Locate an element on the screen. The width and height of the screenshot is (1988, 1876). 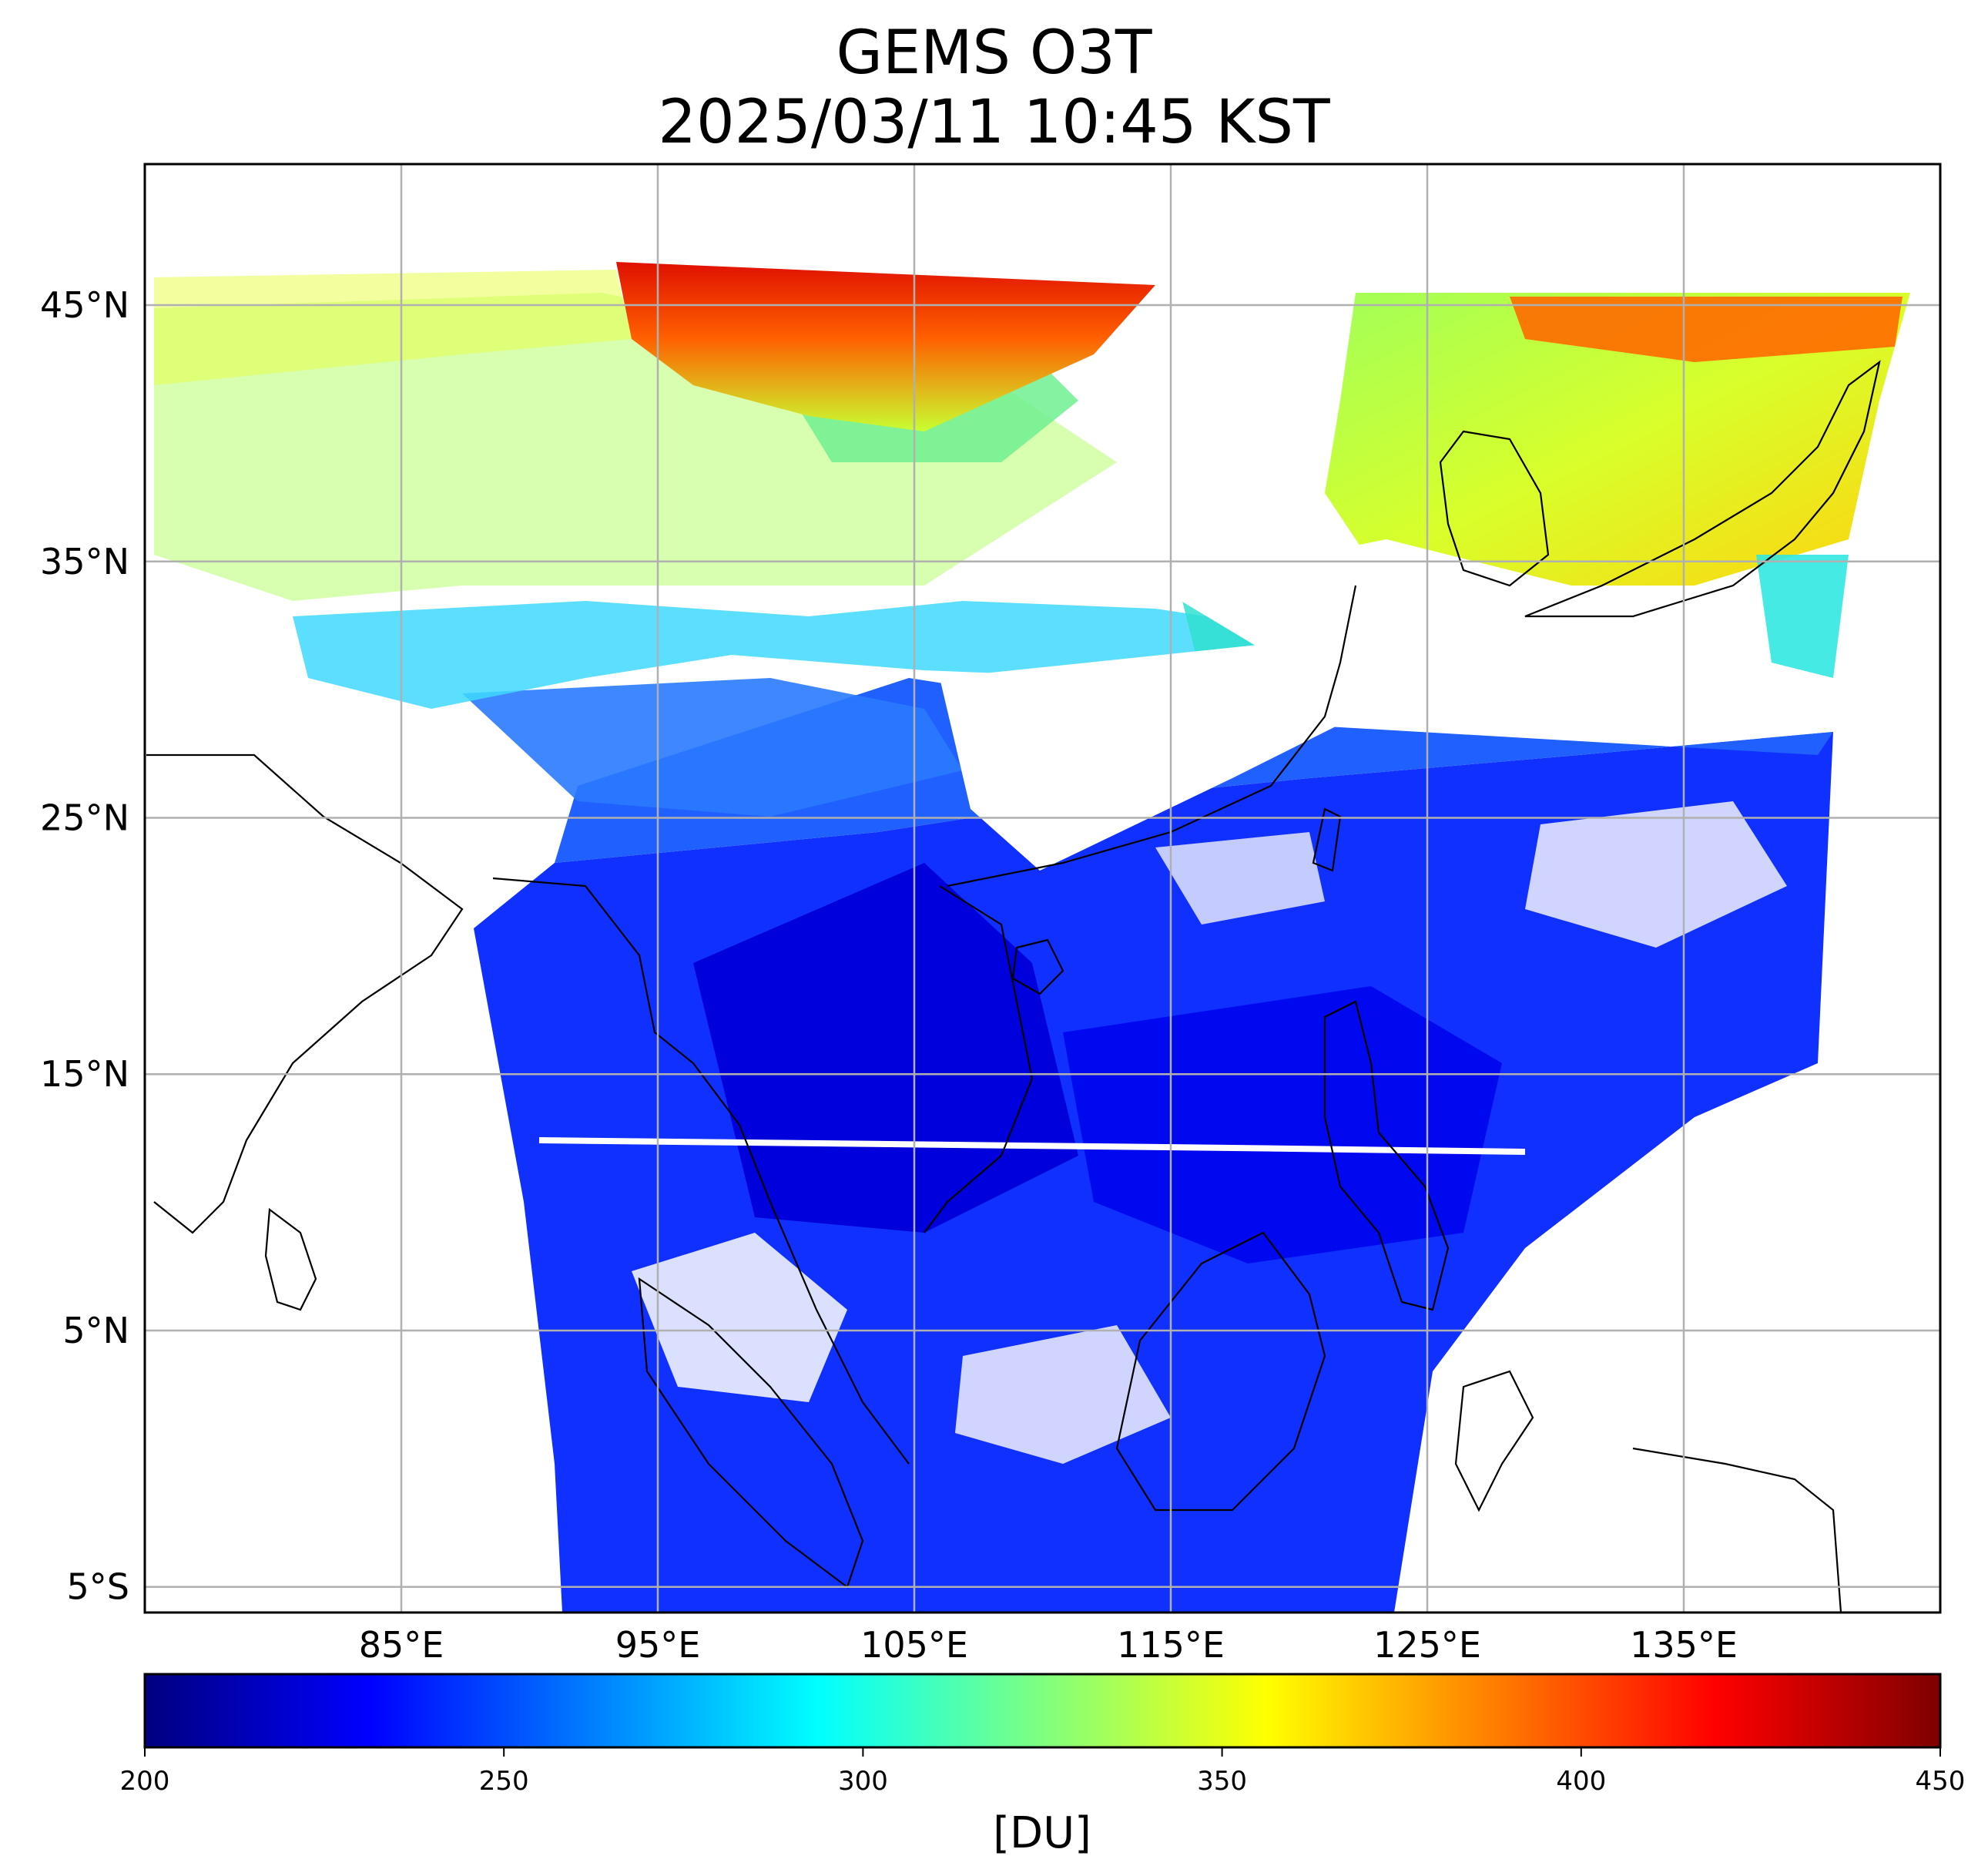
lon-tick-label: 105°E is located at coordinates (914, 1645).